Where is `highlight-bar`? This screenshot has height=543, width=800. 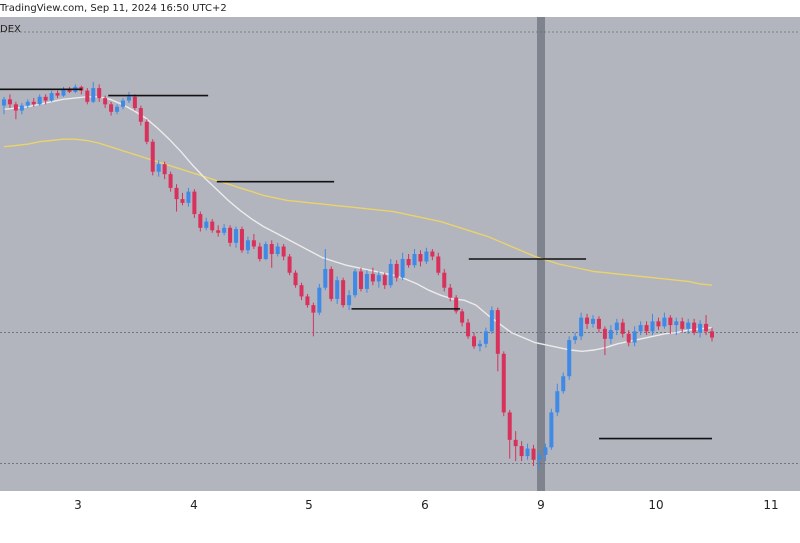 highlight-bar is located at coordinates (541, 254).